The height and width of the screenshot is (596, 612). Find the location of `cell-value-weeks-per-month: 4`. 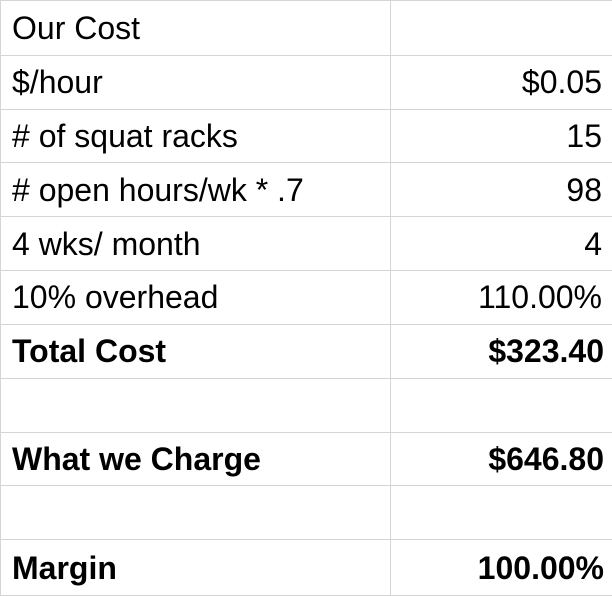

cell-value-weeks-per-month: 4 is located at coordinates (501, 244).